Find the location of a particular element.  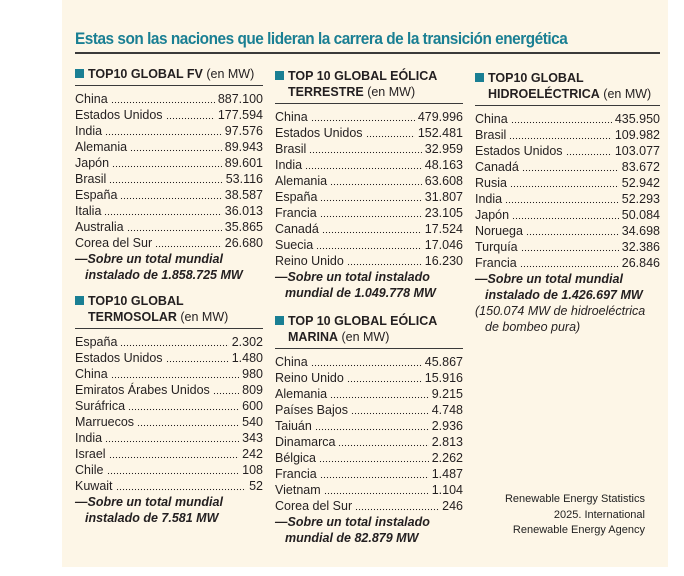

total-note-line: mundial de 1.049.778 MW is located at coordinates (360, 293).